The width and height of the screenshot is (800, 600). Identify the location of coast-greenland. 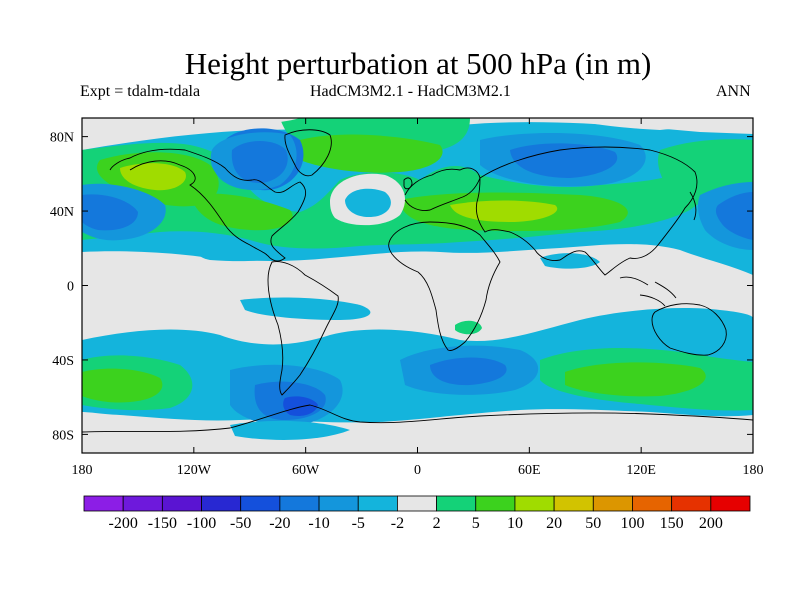
(308, 153).